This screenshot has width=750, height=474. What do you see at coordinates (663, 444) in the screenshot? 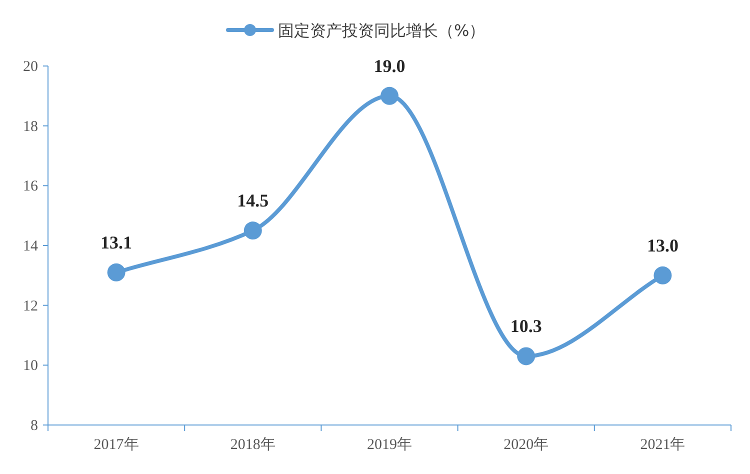
I see `x-tick-label: 2021年` at bounding box center [663, 444].